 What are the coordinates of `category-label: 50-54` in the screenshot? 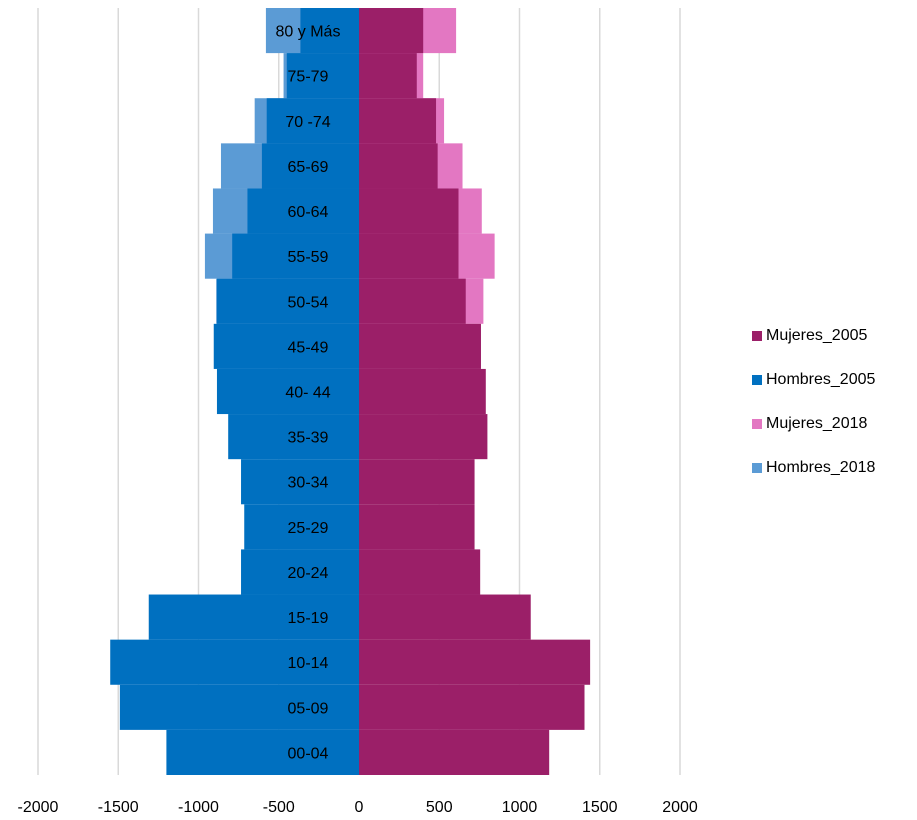 It's located at (308, 302).